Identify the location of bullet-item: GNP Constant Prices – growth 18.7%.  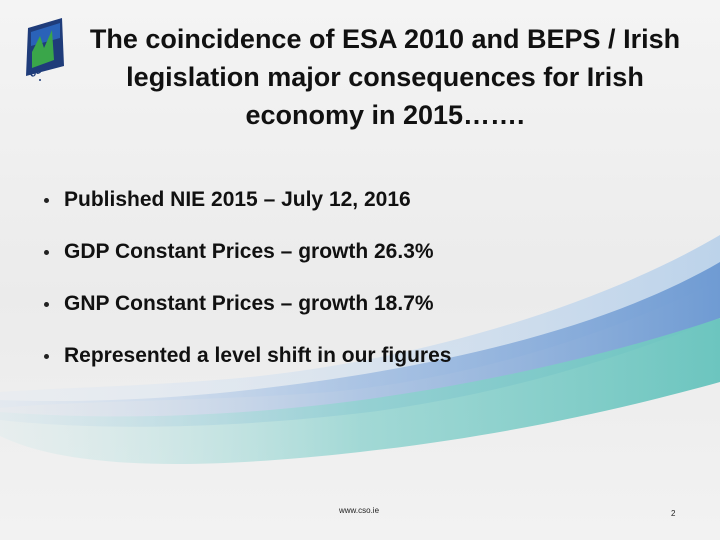
(247, 312).